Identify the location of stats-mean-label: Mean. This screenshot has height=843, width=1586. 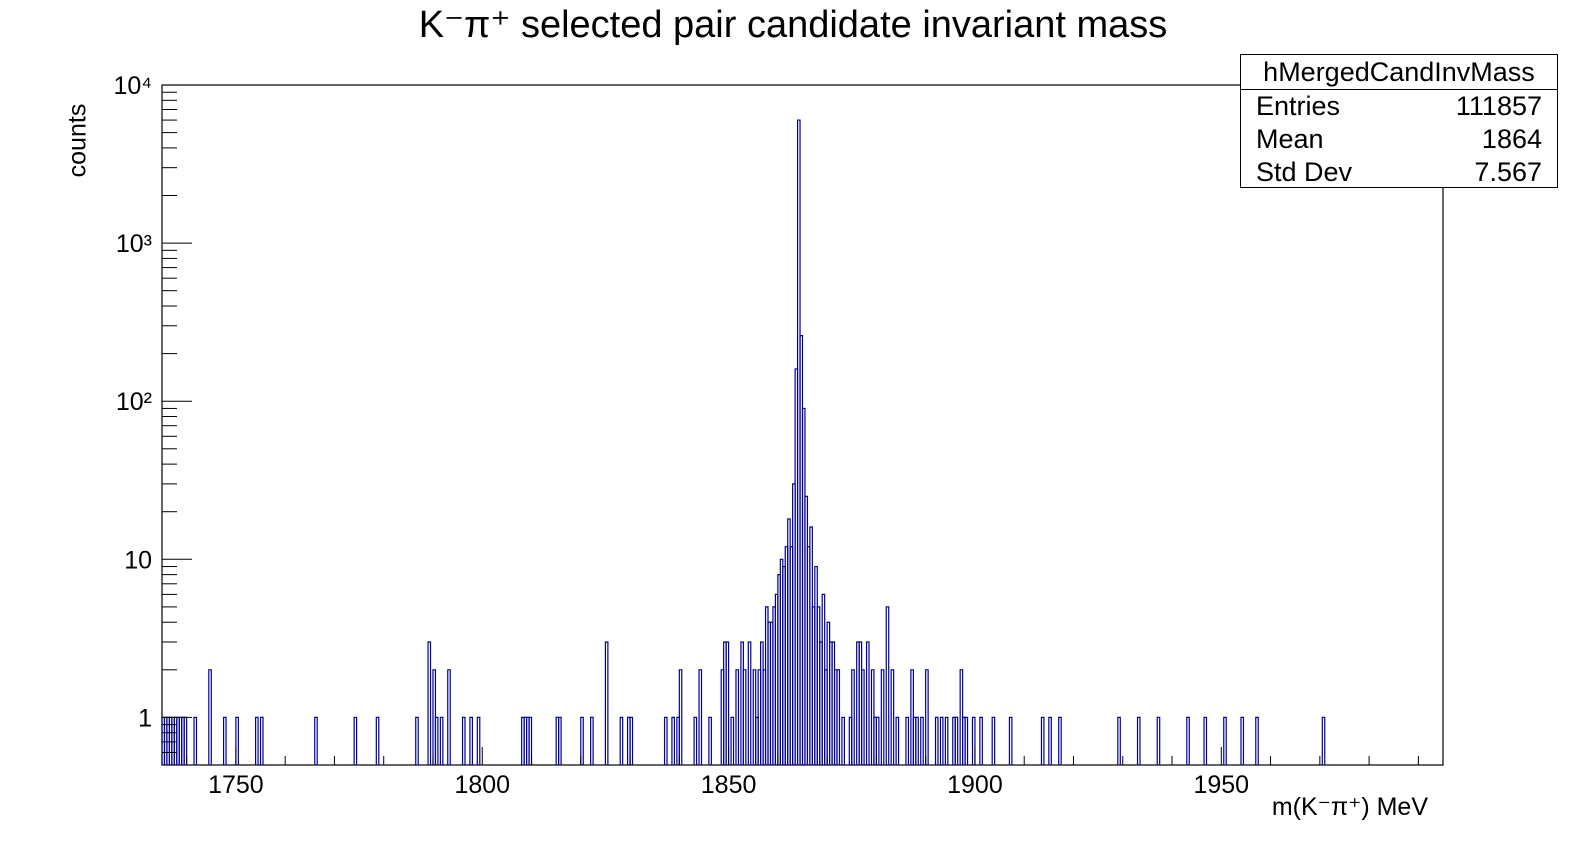
(1290, 139).